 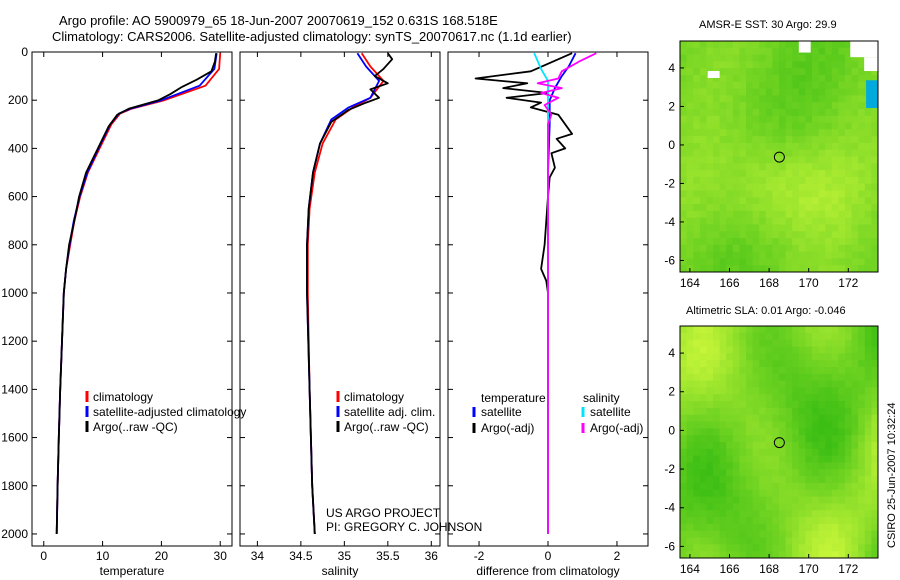 What do you see at coordinates (671, 392) in the screenshot?
I see `y-tick-label: 2` at bounding box center [671, 392].